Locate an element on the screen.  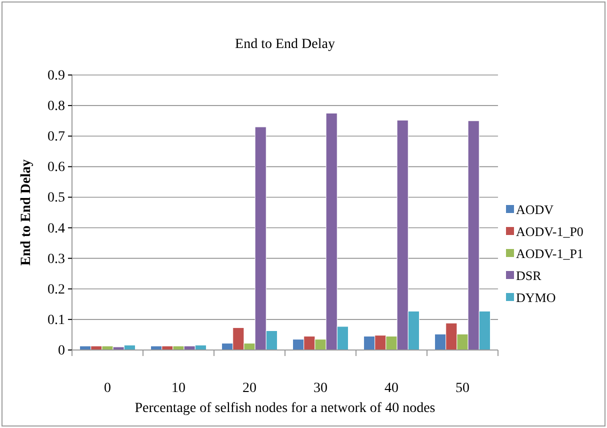
y-tick-label: 0.5 is located at coordinates (56, 198).